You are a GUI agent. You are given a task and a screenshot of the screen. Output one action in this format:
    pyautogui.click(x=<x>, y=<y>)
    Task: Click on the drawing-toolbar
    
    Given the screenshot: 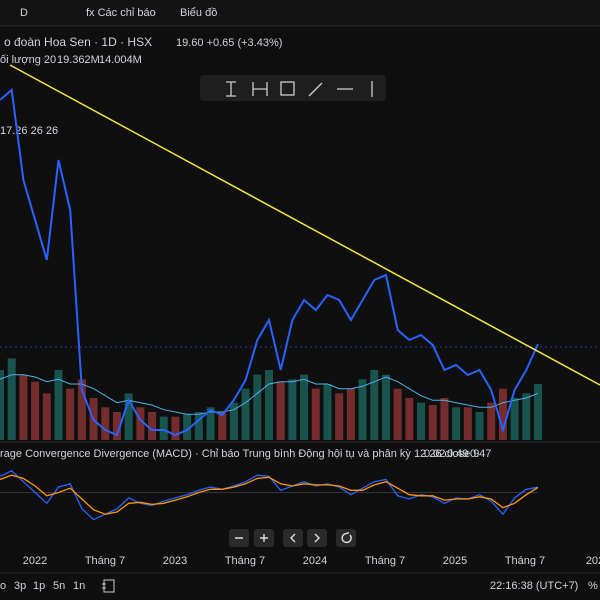 What is the action you would take?
    pyautogui.click(x=293, y=88)
    